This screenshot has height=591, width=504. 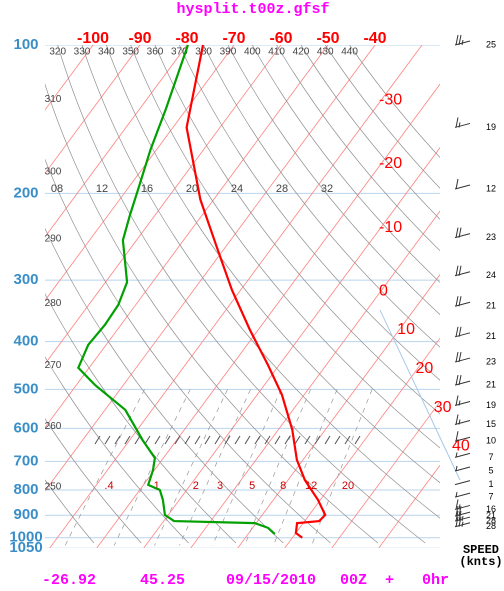 What do you see at coordinates (237, 189) in the screenshot?
I see `upper-label: 24` at bounding box center [237, 189].